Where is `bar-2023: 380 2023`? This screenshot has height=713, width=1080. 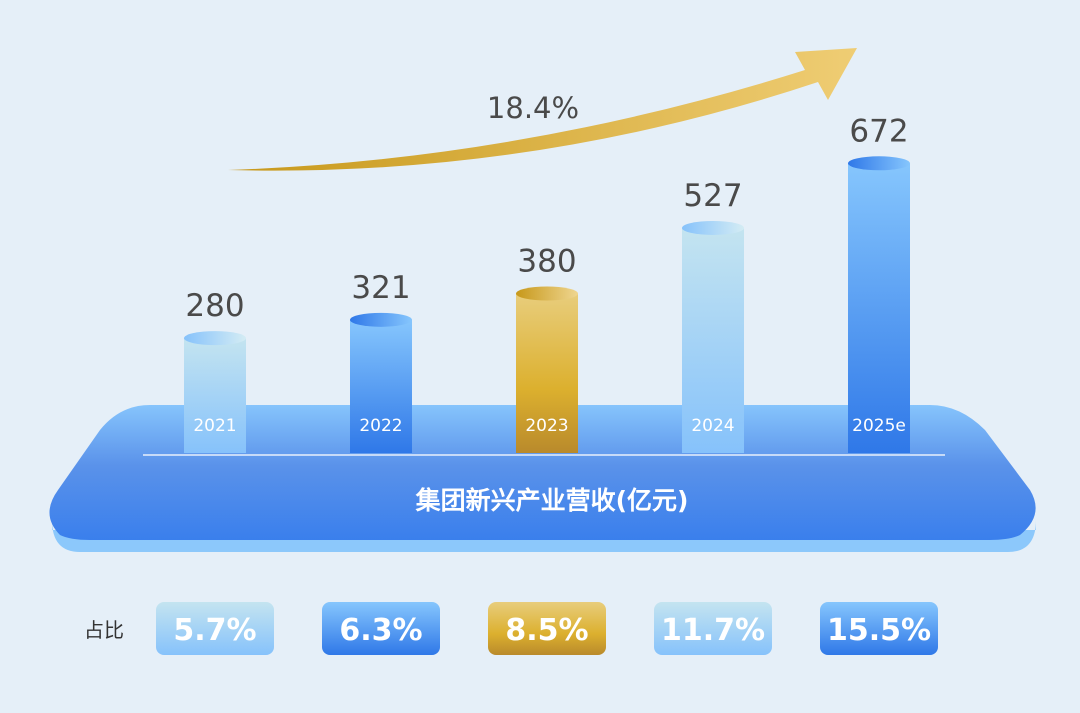
bar-2023: 380 2023 is located at coordinates (547, 348).